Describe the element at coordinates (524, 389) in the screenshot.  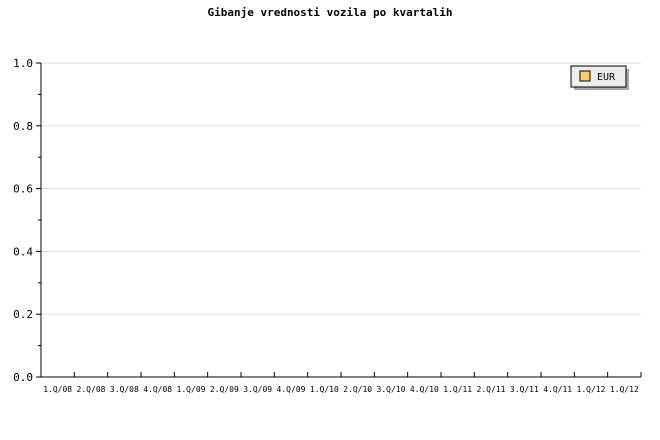
I see `x-tick-label: 3.Q/11` at that location.